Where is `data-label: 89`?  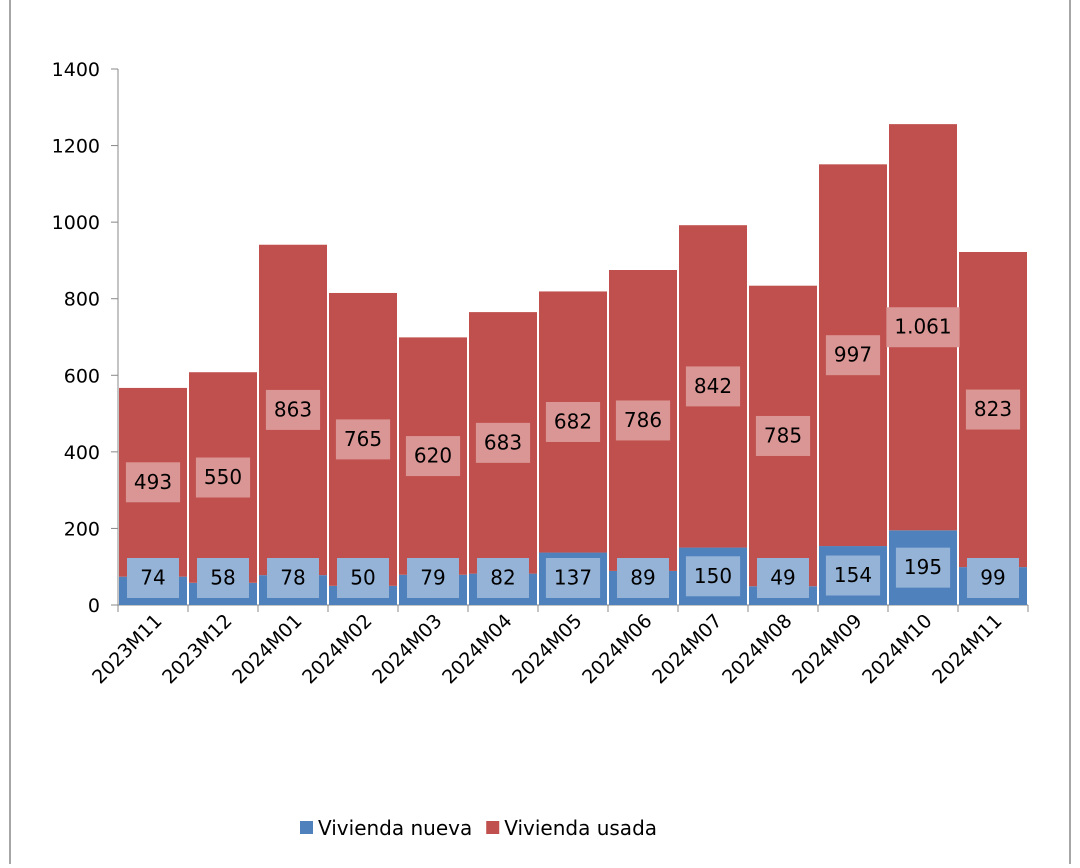
data-label: 89 is located at coordinates (642, 578).